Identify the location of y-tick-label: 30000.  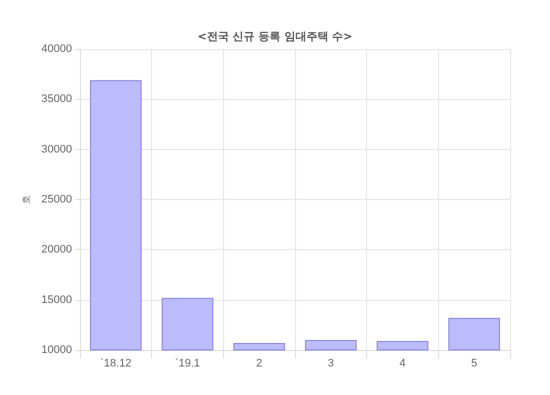
(56, 149).